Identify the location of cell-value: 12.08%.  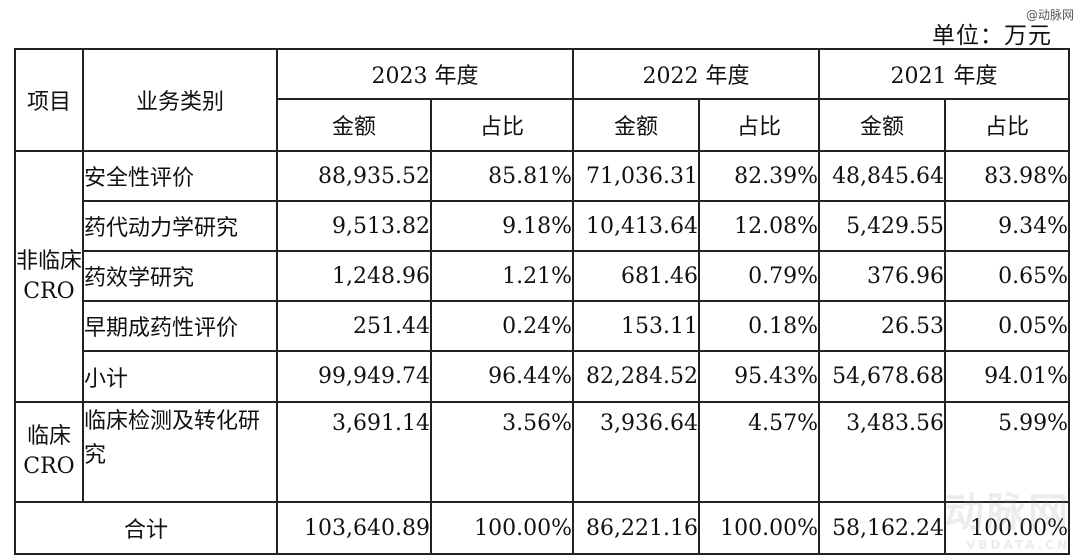
(759, 226).